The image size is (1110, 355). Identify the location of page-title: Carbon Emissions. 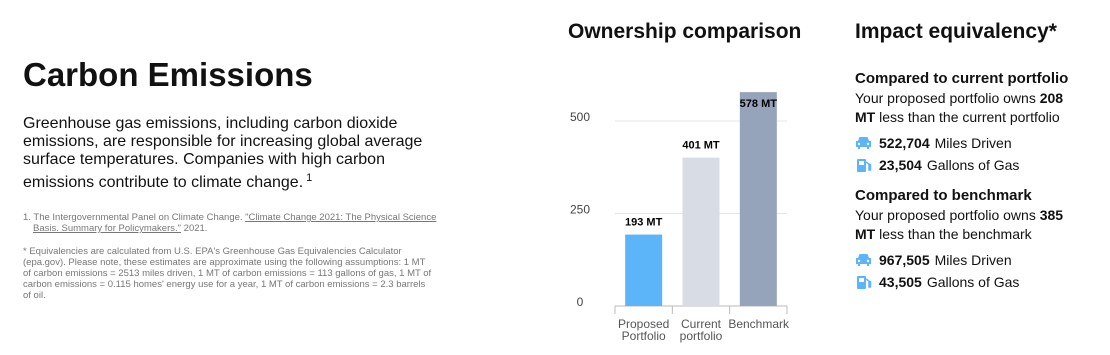
(168, 74).